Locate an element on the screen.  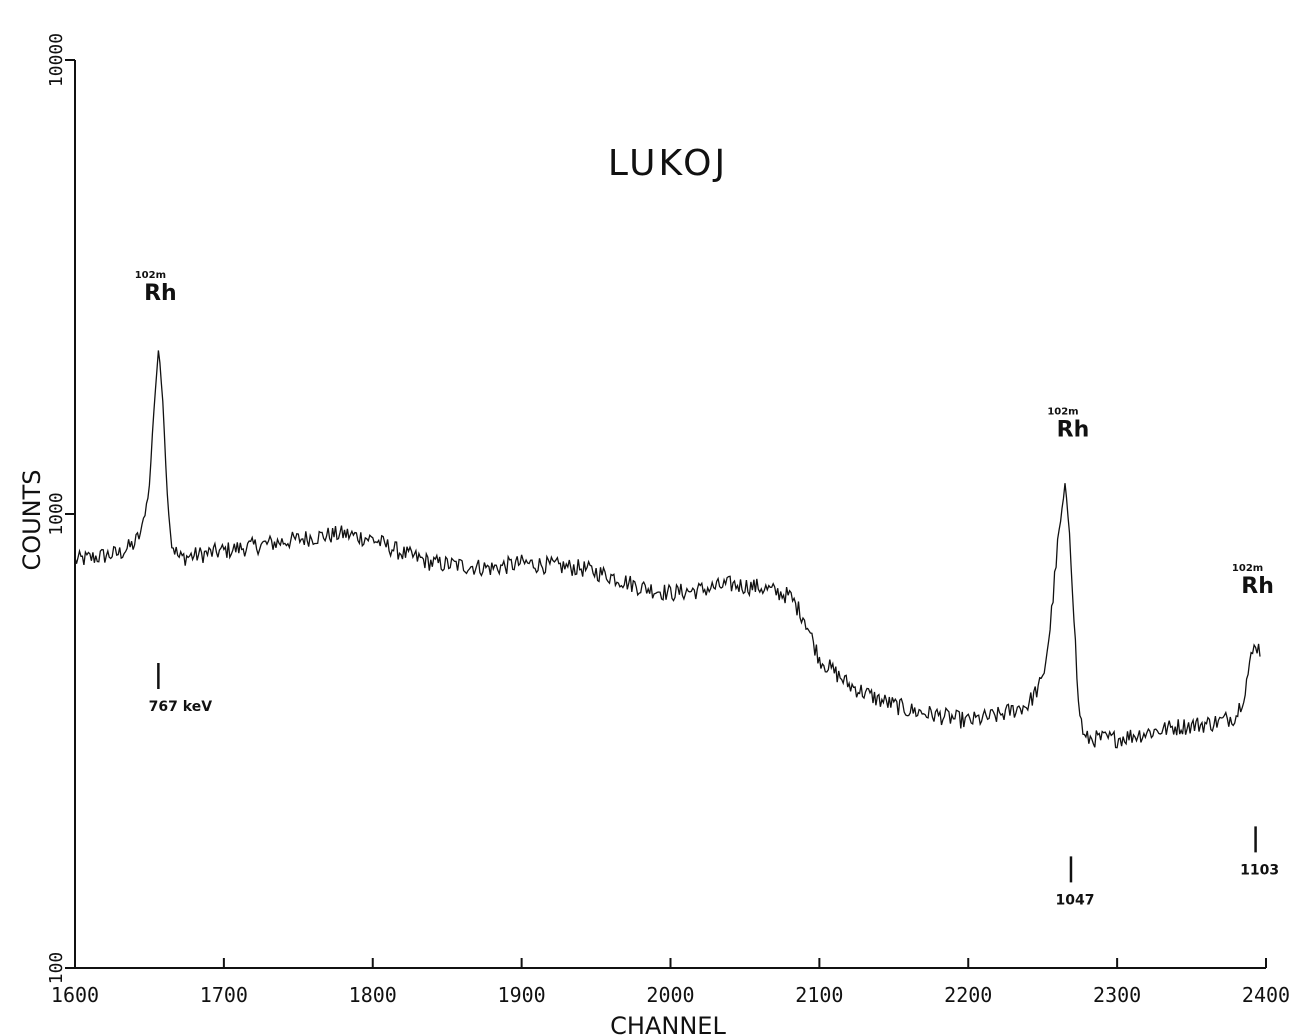
x-tick-label: 2100 is located at coordinates (819, 995).